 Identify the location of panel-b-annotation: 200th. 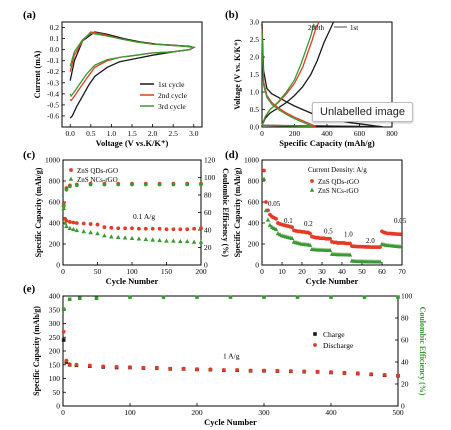
(316, 28).